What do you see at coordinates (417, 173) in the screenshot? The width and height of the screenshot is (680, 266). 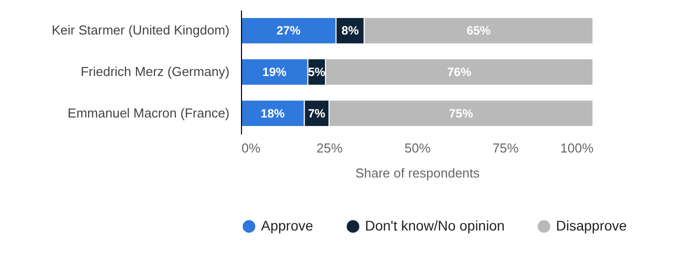 I see `x-axis-title: Share of respondents` at bounding box center [417, 173].